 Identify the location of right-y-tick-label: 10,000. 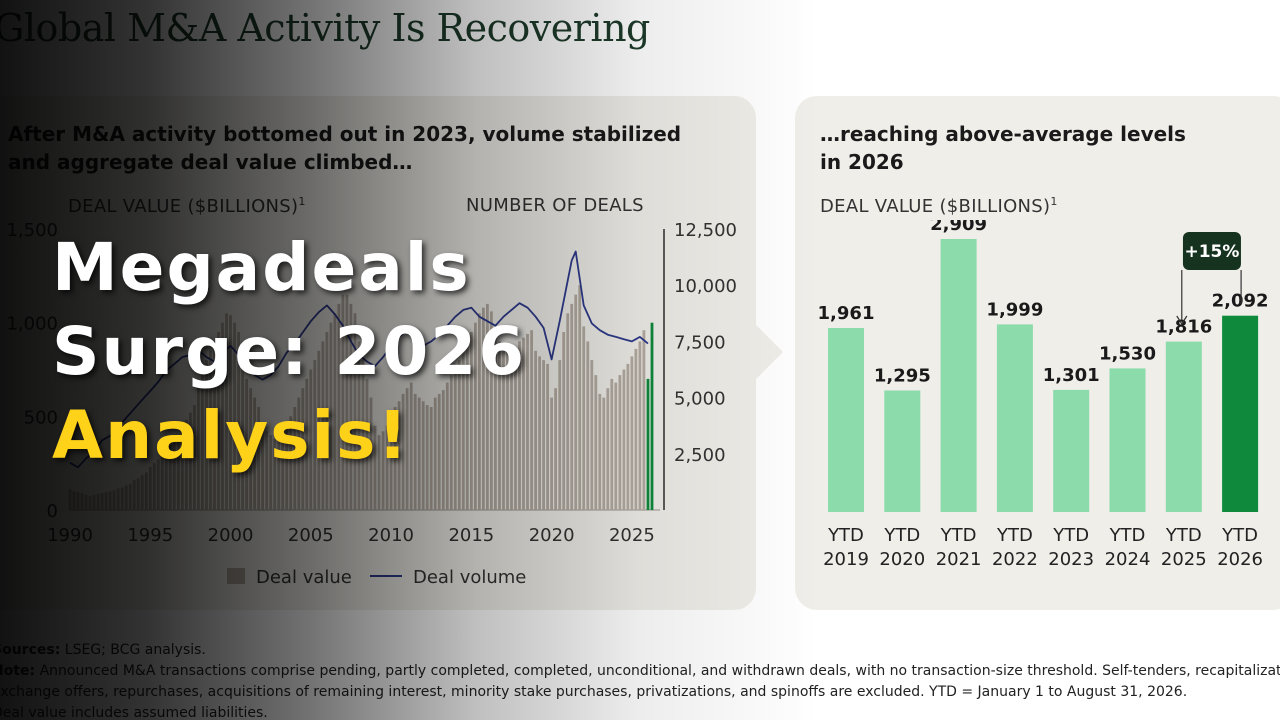
(705, 286).